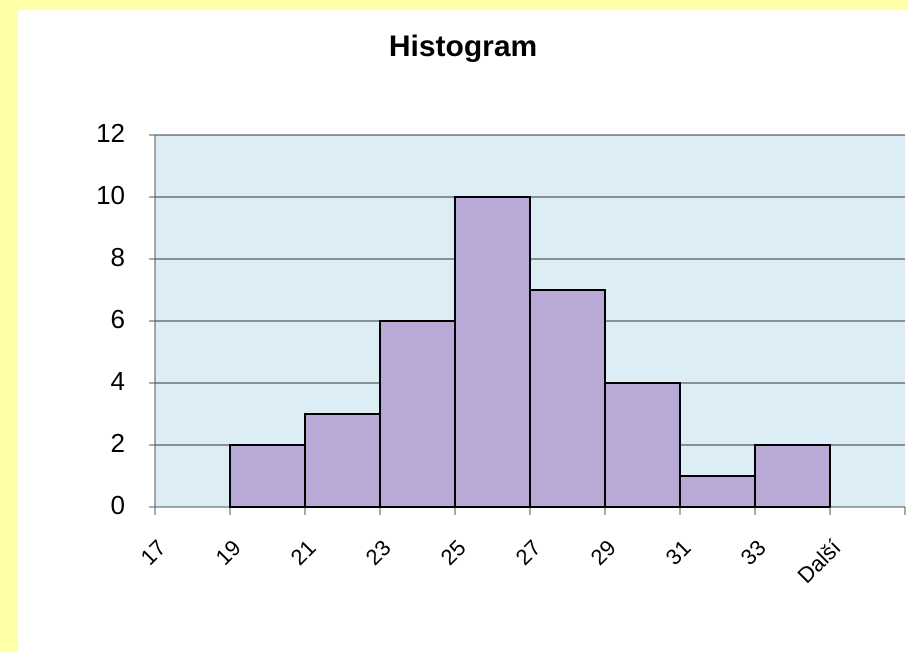 The height and width of the screenshot is (652, 908). What do you see at coordinates (118, 257) in the screenshot?
I see `y-tick-label: 8` at bounding box center [118, 257].